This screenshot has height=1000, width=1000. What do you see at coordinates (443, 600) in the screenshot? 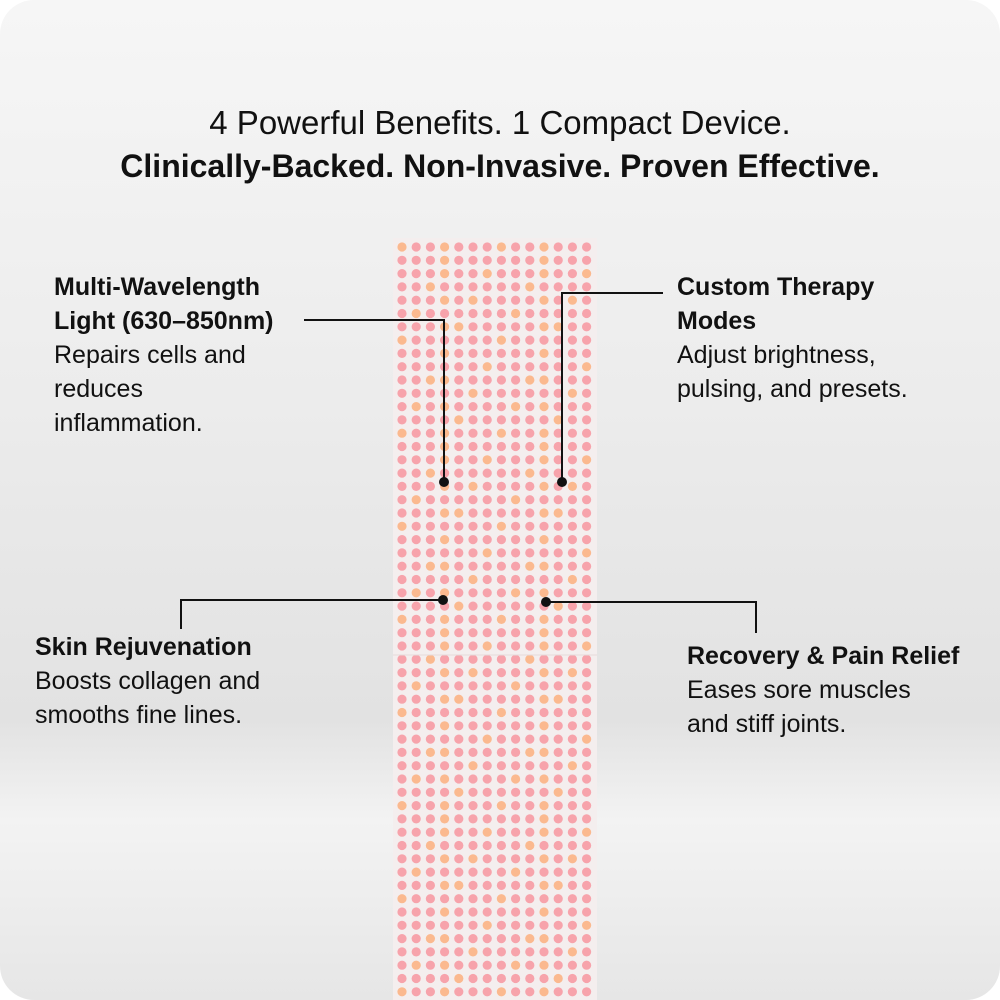
I see `callout-dot` at bounding box center [443, 600].